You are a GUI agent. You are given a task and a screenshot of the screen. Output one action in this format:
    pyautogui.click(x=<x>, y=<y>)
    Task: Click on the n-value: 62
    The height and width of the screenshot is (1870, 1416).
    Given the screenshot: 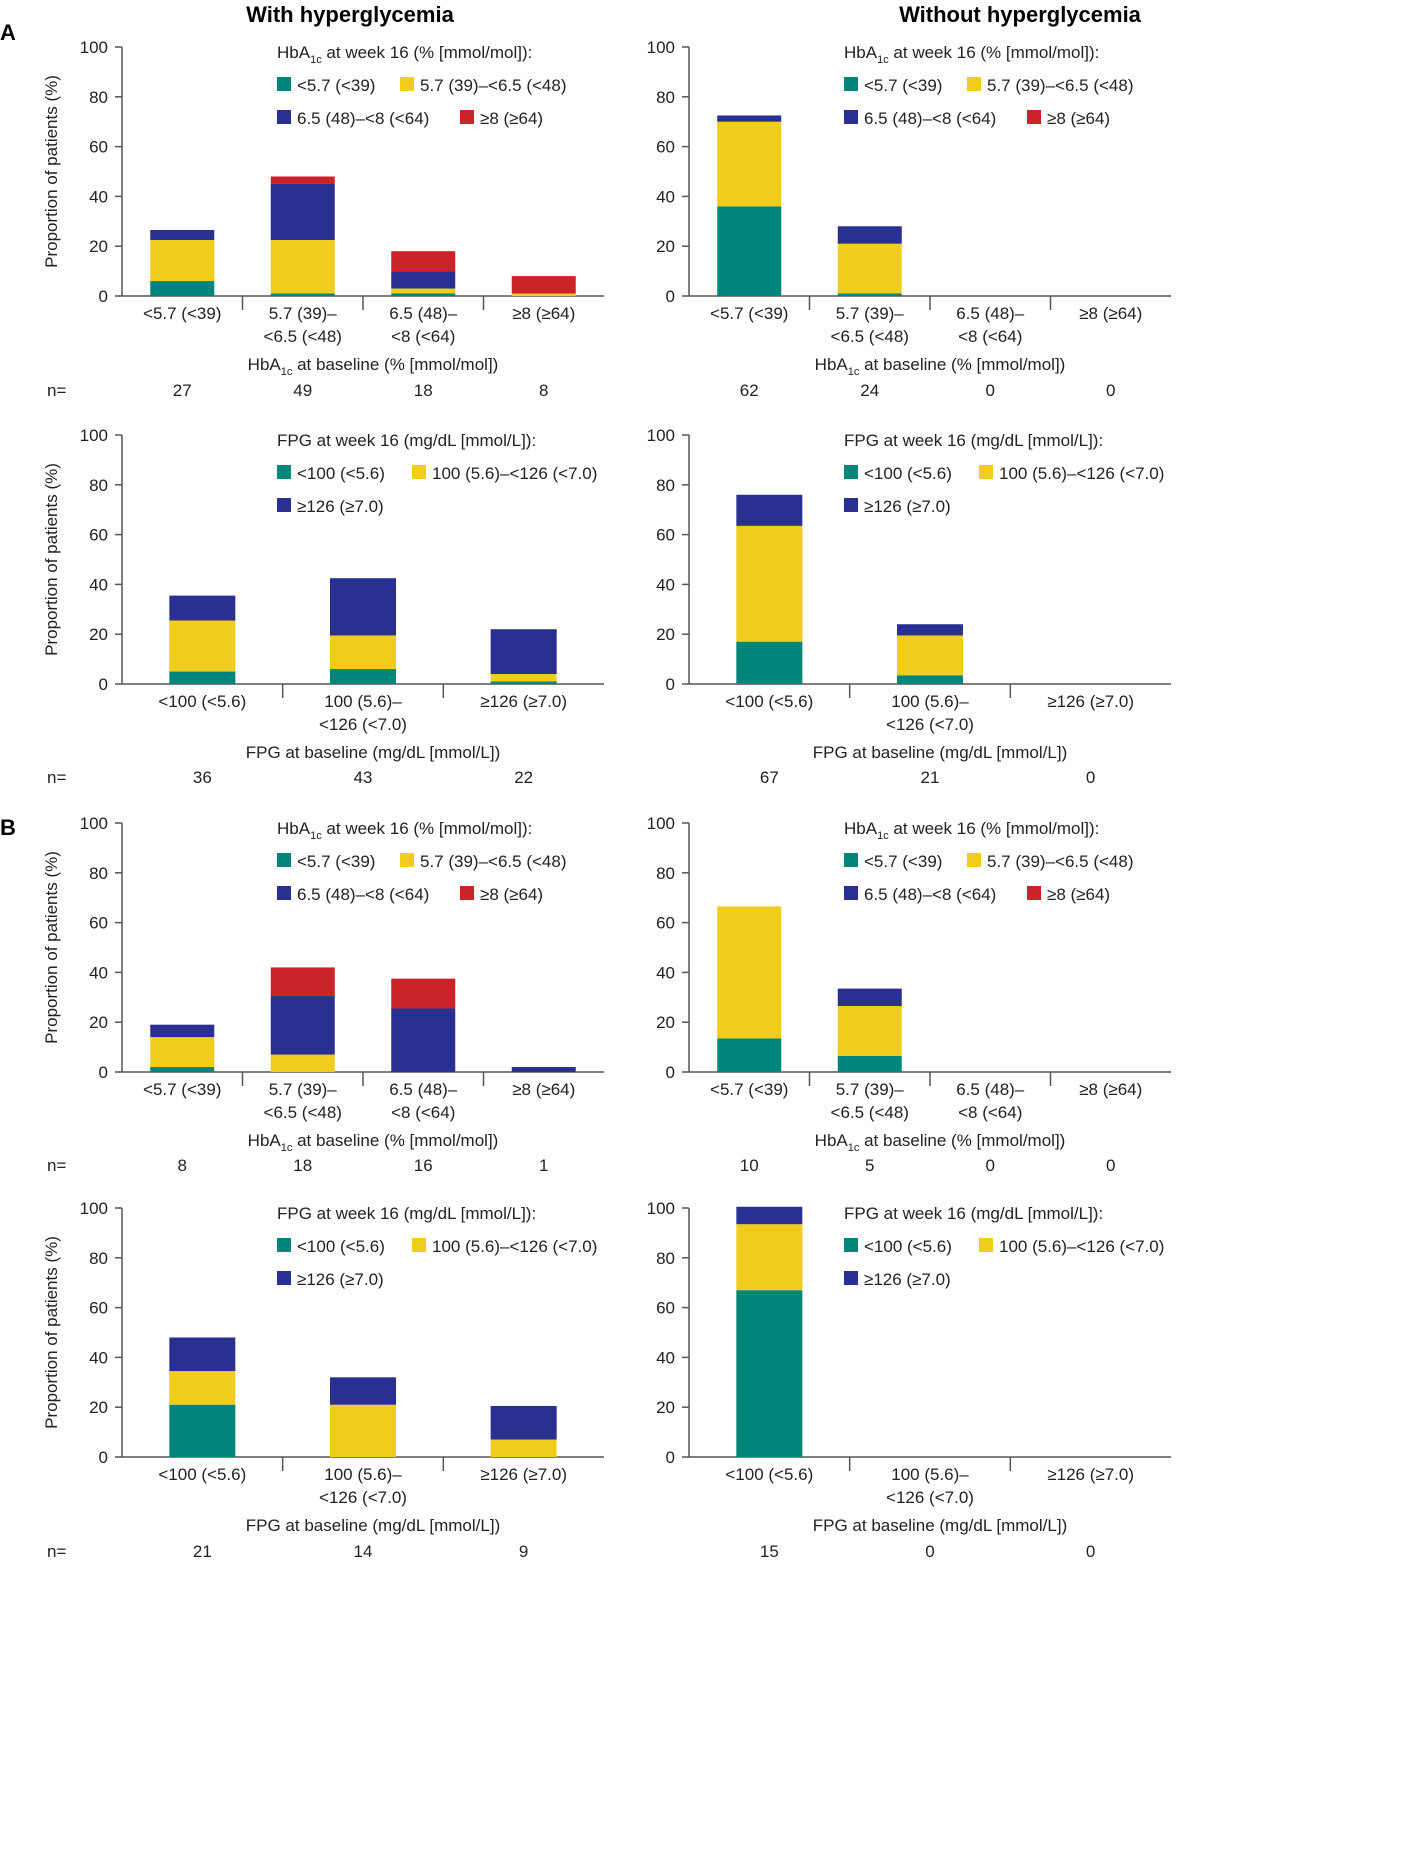 What is the action you would take?
    pyautogui.click(x=749, y=390)
    